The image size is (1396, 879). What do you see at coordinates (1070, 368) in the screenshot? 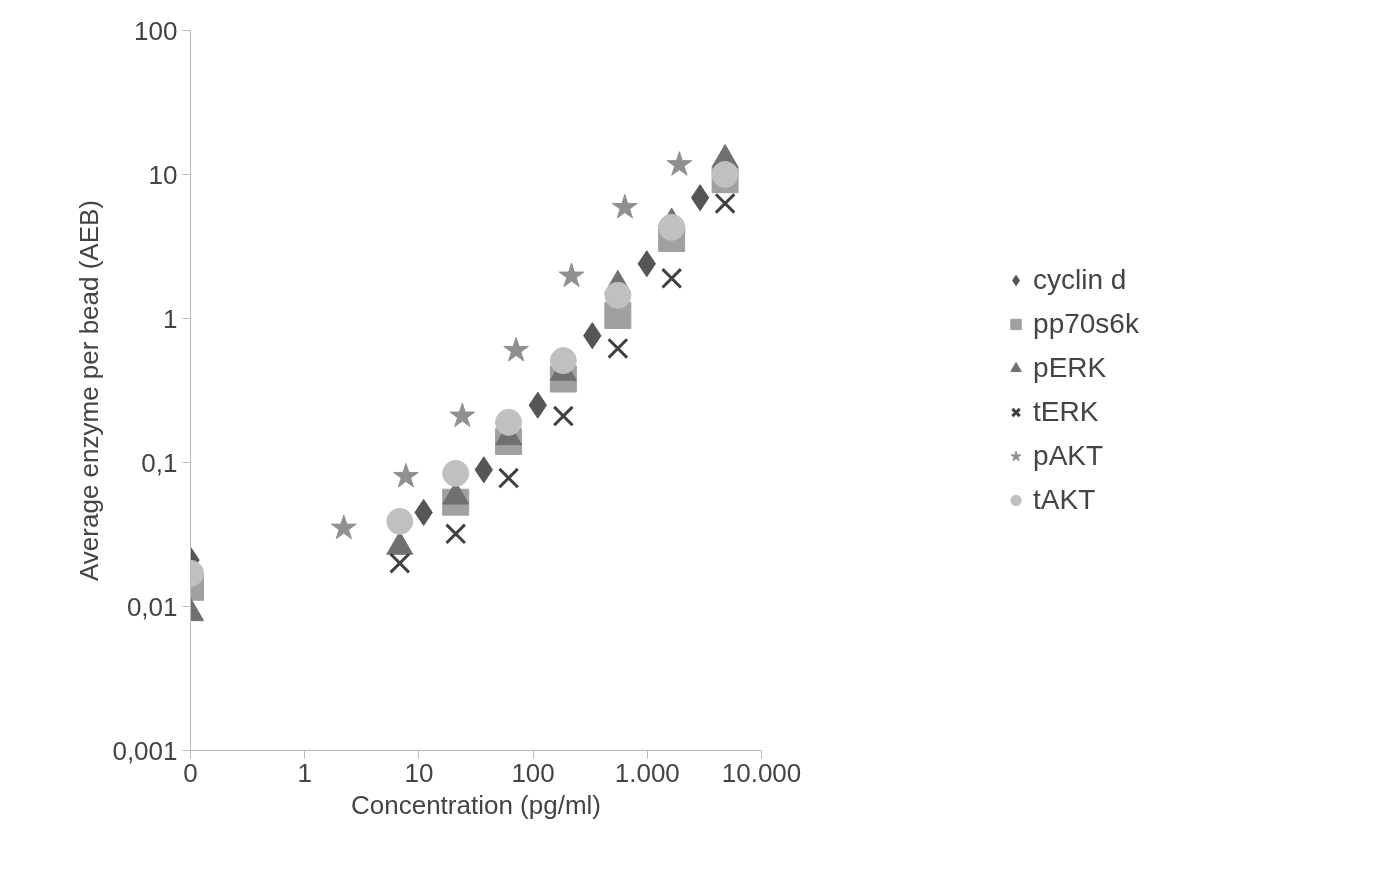
I see `legend-label: pERK` at bounding box center [1070, 368].